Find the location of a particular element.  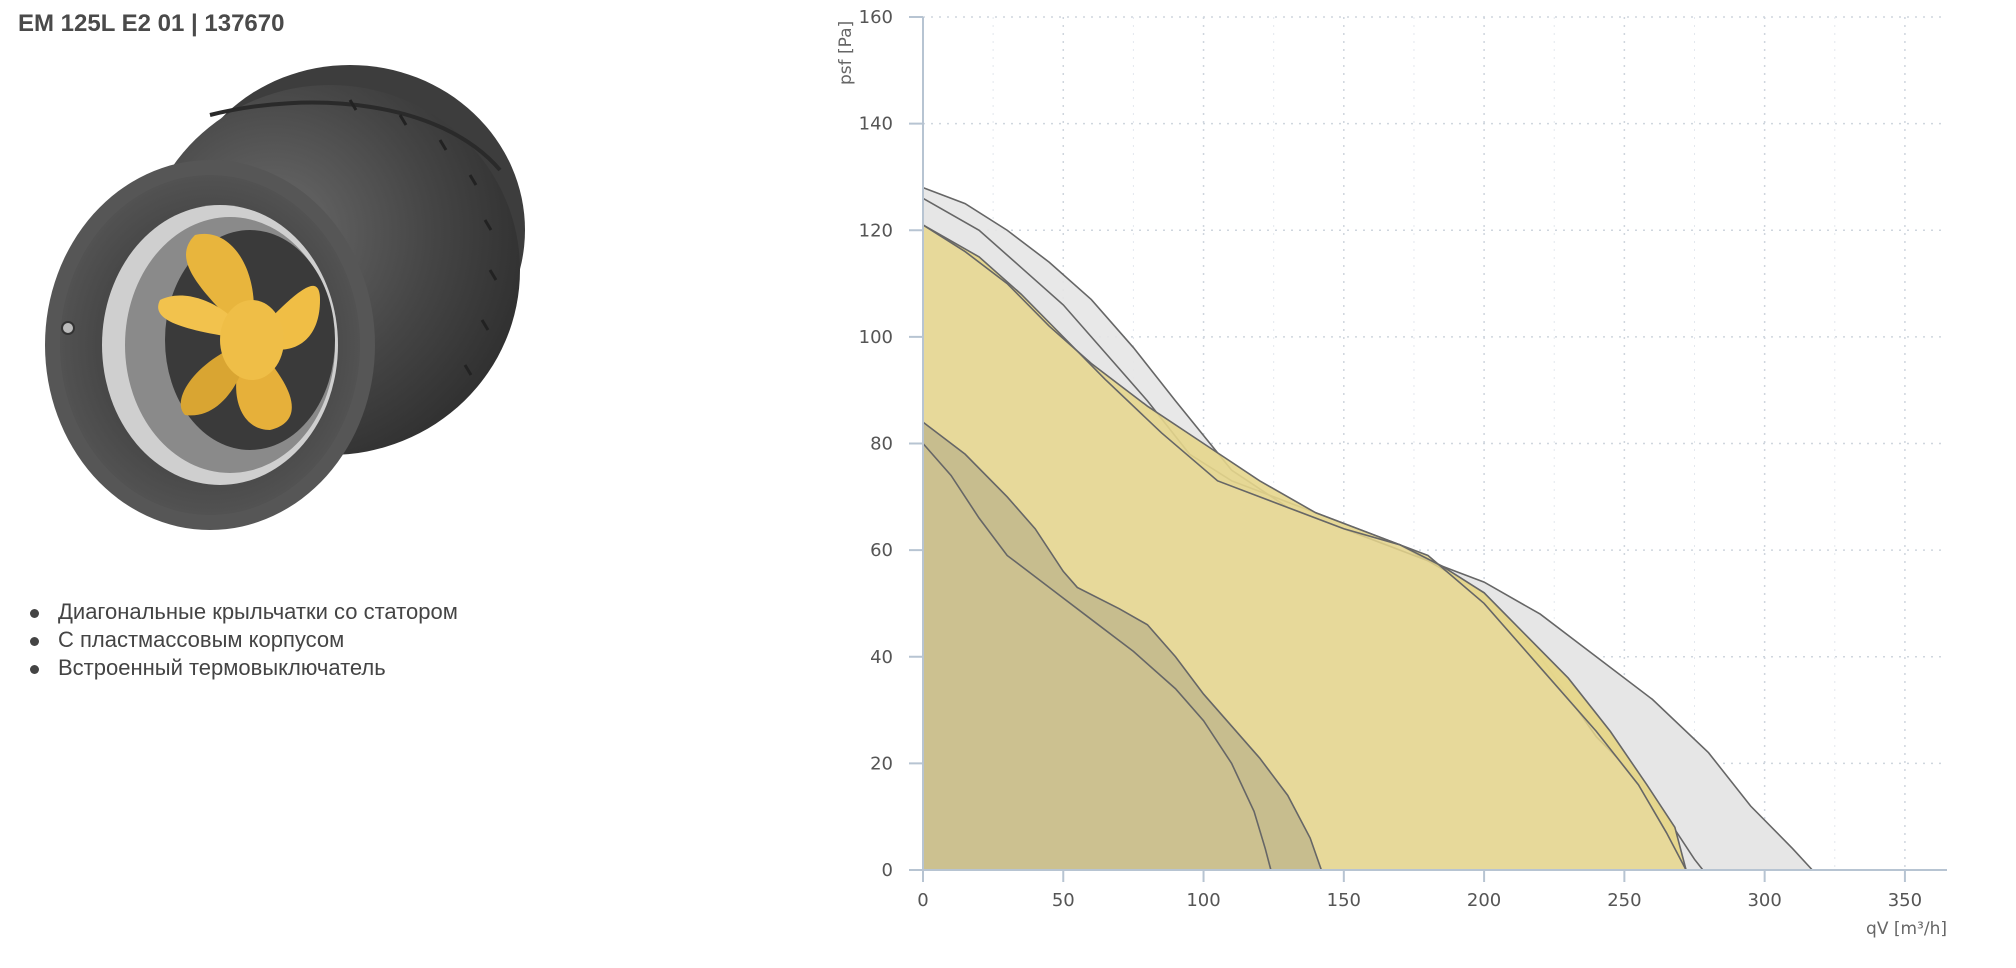

y-tick-label: 80 is located at coordinates (881, 444).